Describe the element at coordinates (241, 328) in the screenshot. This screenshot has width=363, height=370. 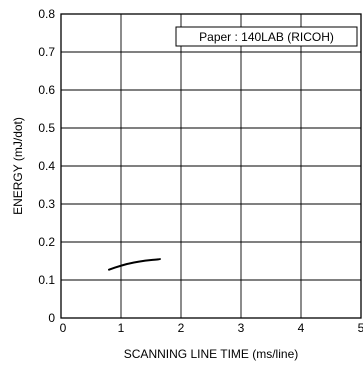
I see `x-tick-label: 3` at that location.